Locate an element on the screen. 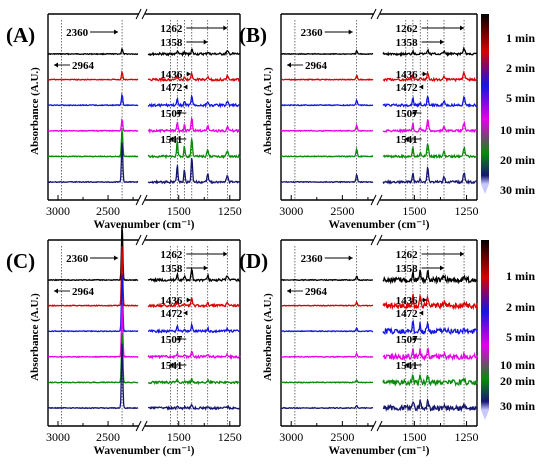  time-label: 2 min is located at coordinates (520, 68).